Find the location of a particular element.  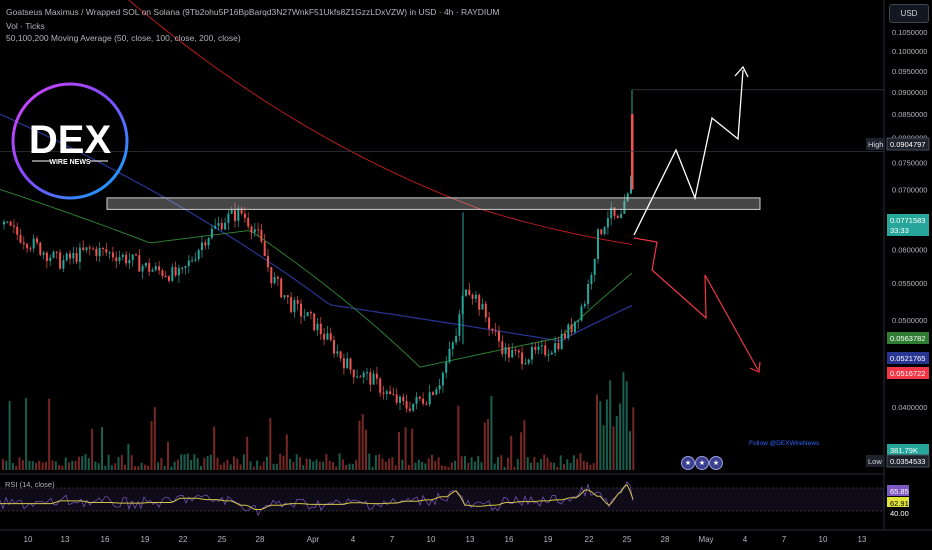

price-label-value: 0.0354533 is located at coordinates (907, 461).